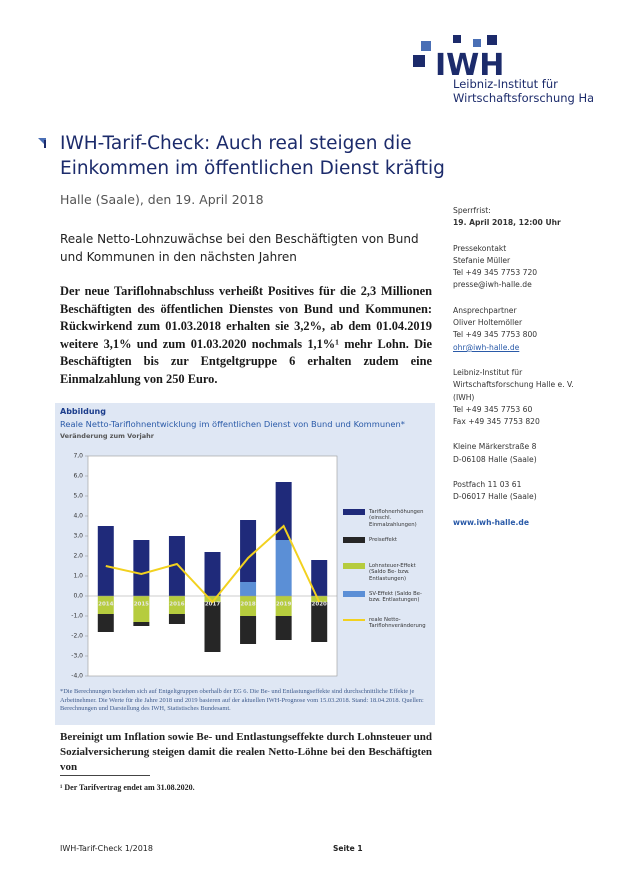 The width and height of the screenshot is (624, 885). I want to click on sidebar-line: www.iwh-halle.de, so click(491, 522).